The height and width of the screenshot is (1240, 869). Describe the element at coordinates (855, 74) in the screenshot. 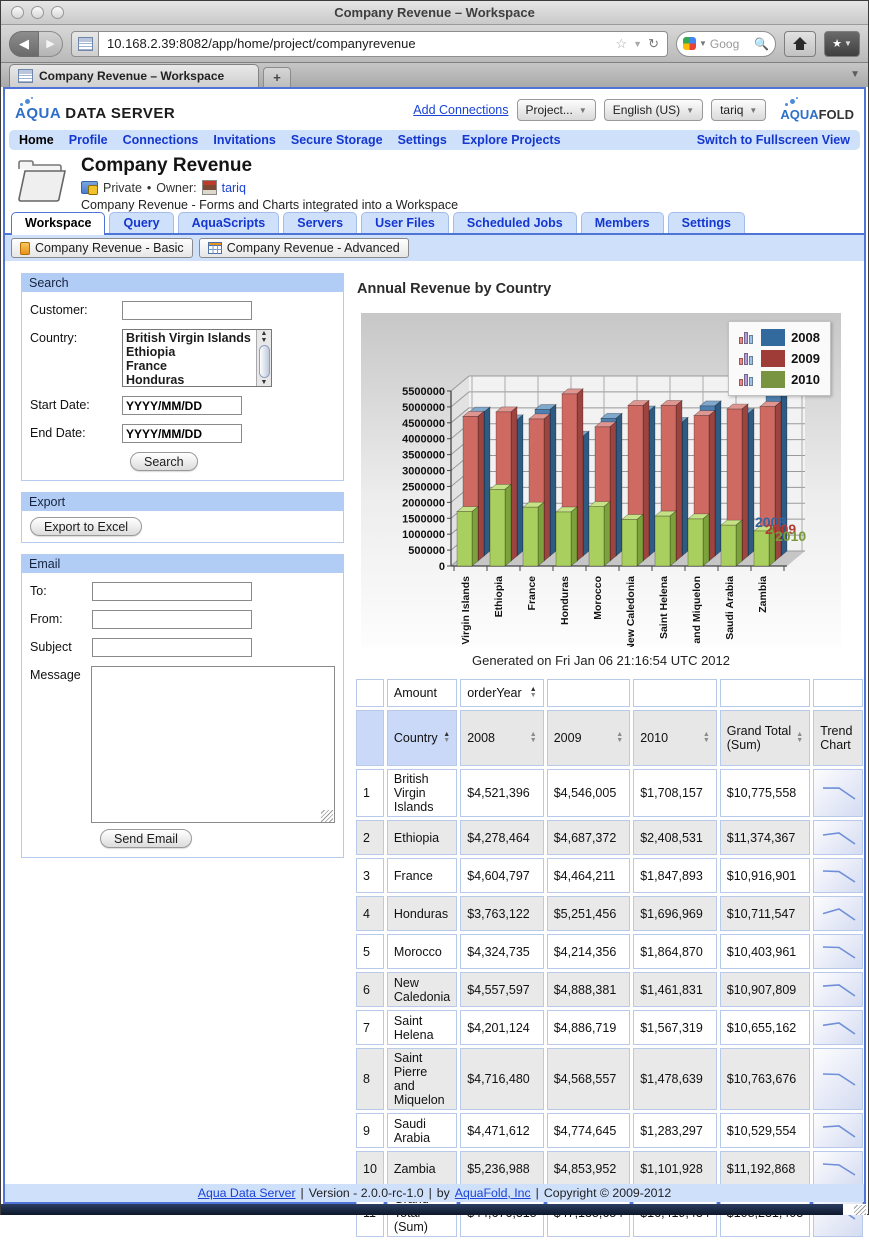

I see `tab-list-dropdown-icon: ▼` at that location.